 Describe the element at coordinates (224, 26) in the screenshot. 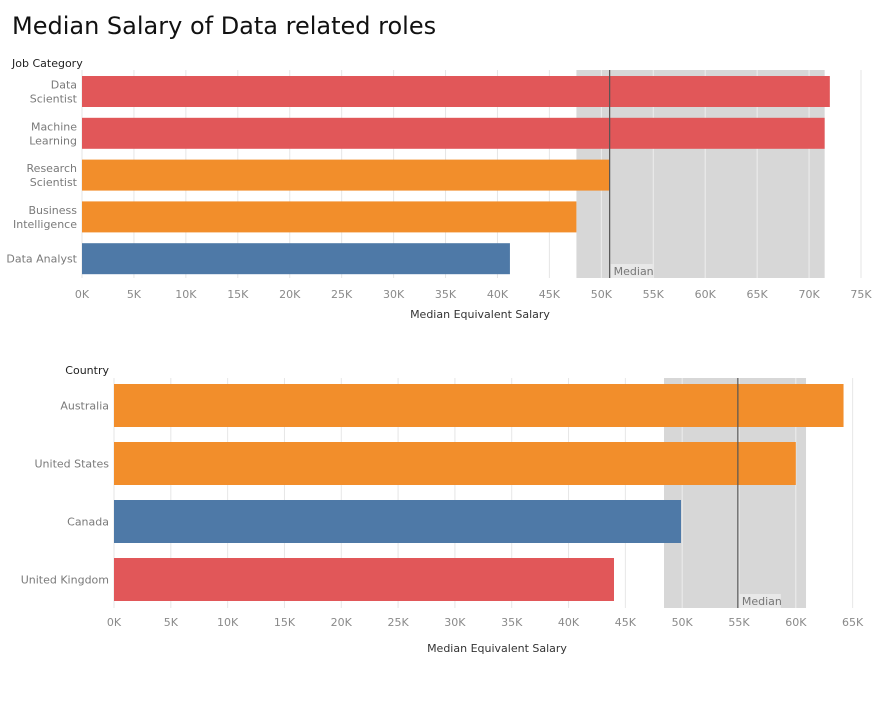

I see `page-title: Median Salary of Data related roles` at that location.